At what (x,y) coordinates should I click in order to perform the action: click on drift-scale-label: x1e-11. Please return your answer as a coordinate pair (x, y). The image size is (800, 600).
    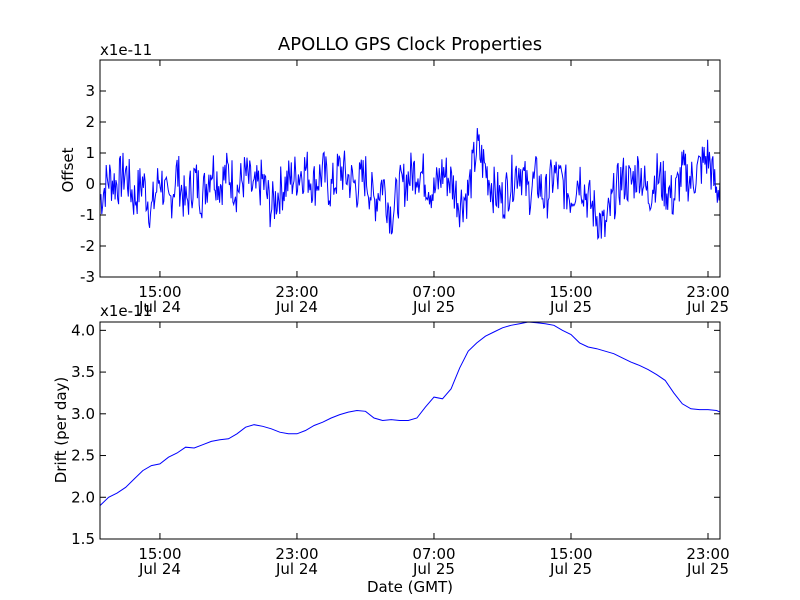
    Looking at the image, I should click on (126, 311).